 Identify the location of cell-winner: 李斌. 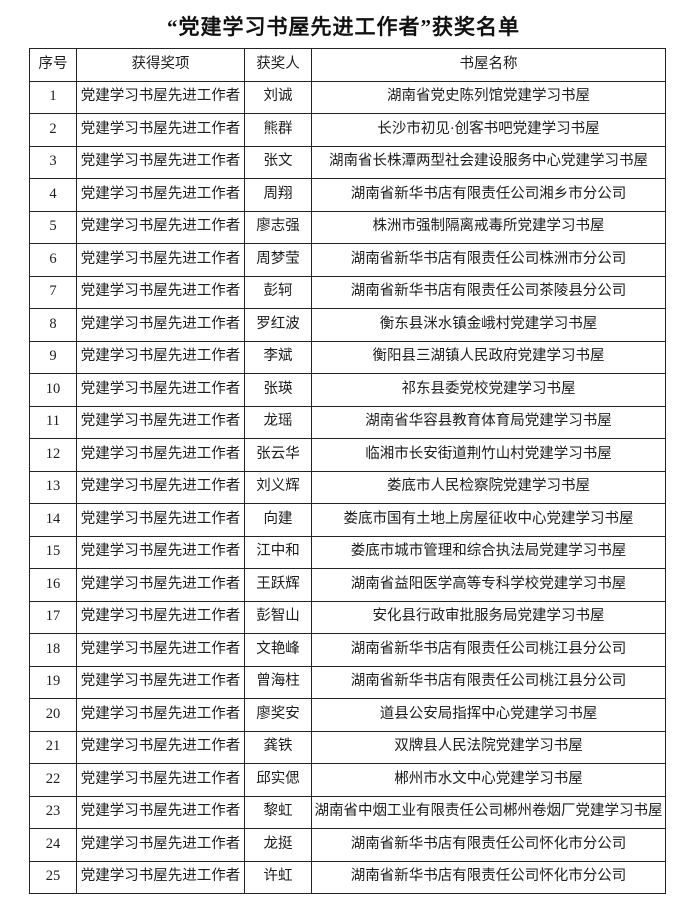
(278, 357).